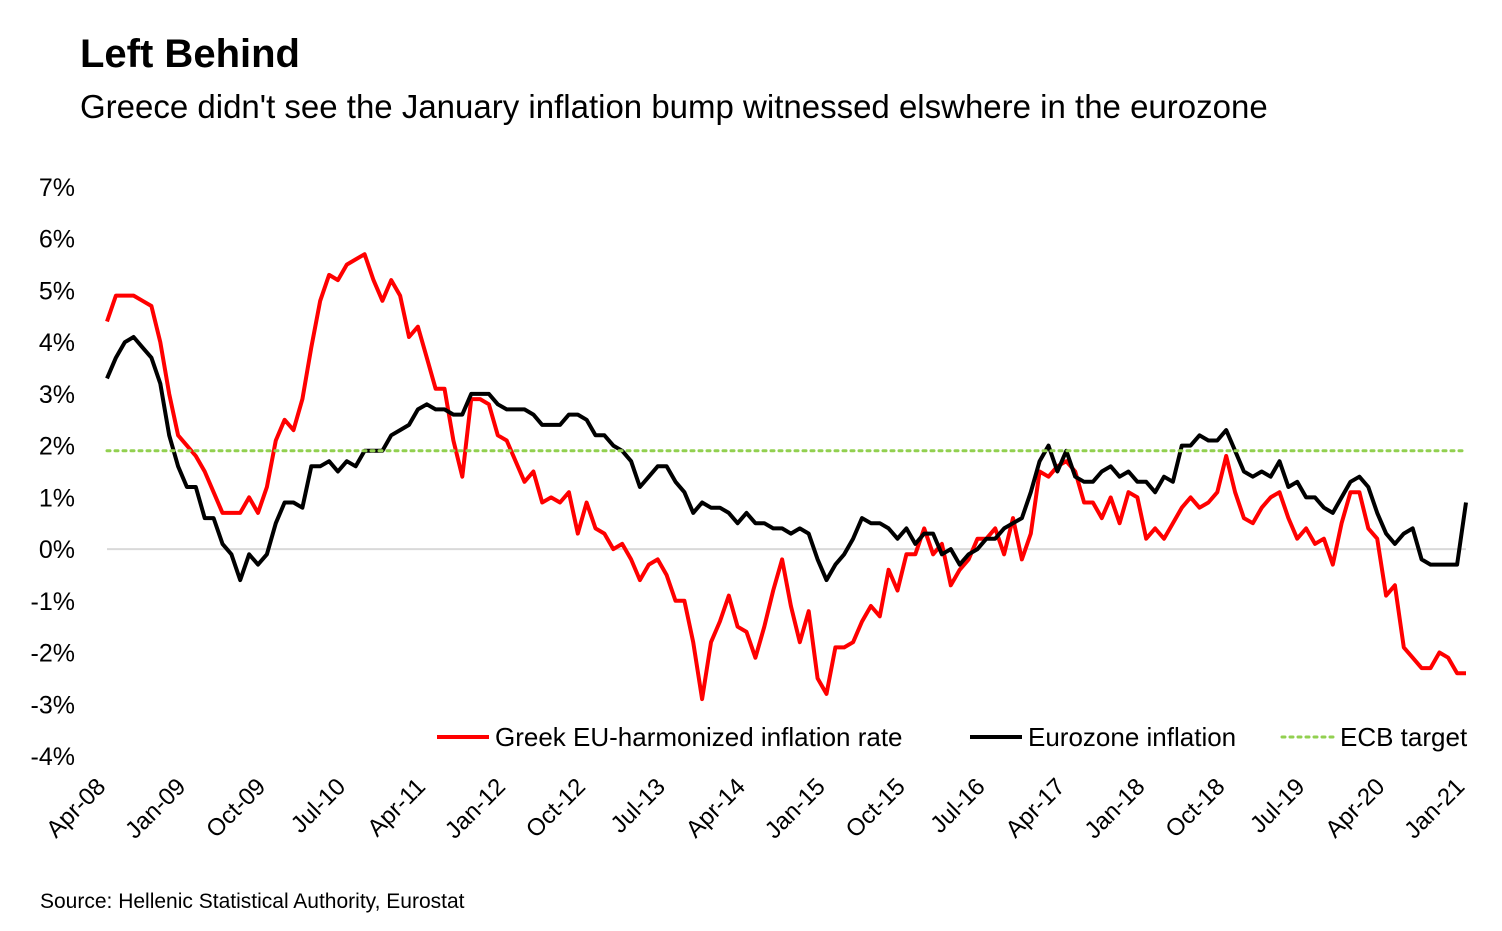 This screenshot has height=931, width=1502. I want to click on x-tick-label: Apr-20, so click(1355, 808).